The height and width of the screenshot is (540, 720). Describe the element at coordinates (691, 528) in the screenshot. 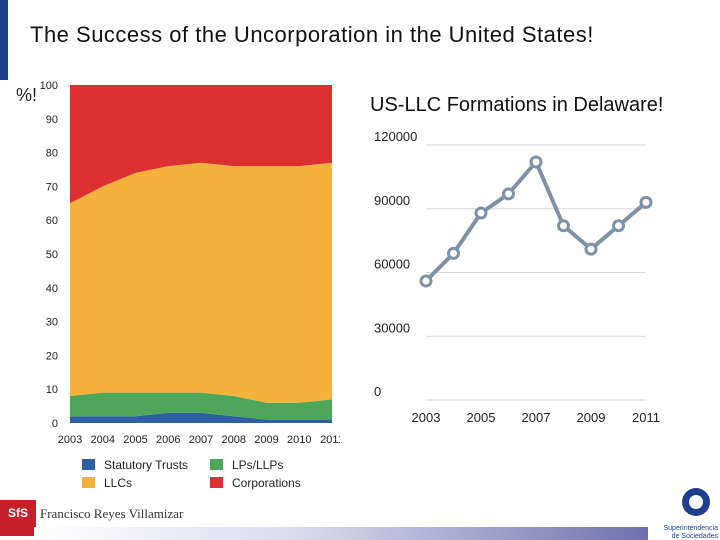

I see `svg-text: Superintendencia` at that location.